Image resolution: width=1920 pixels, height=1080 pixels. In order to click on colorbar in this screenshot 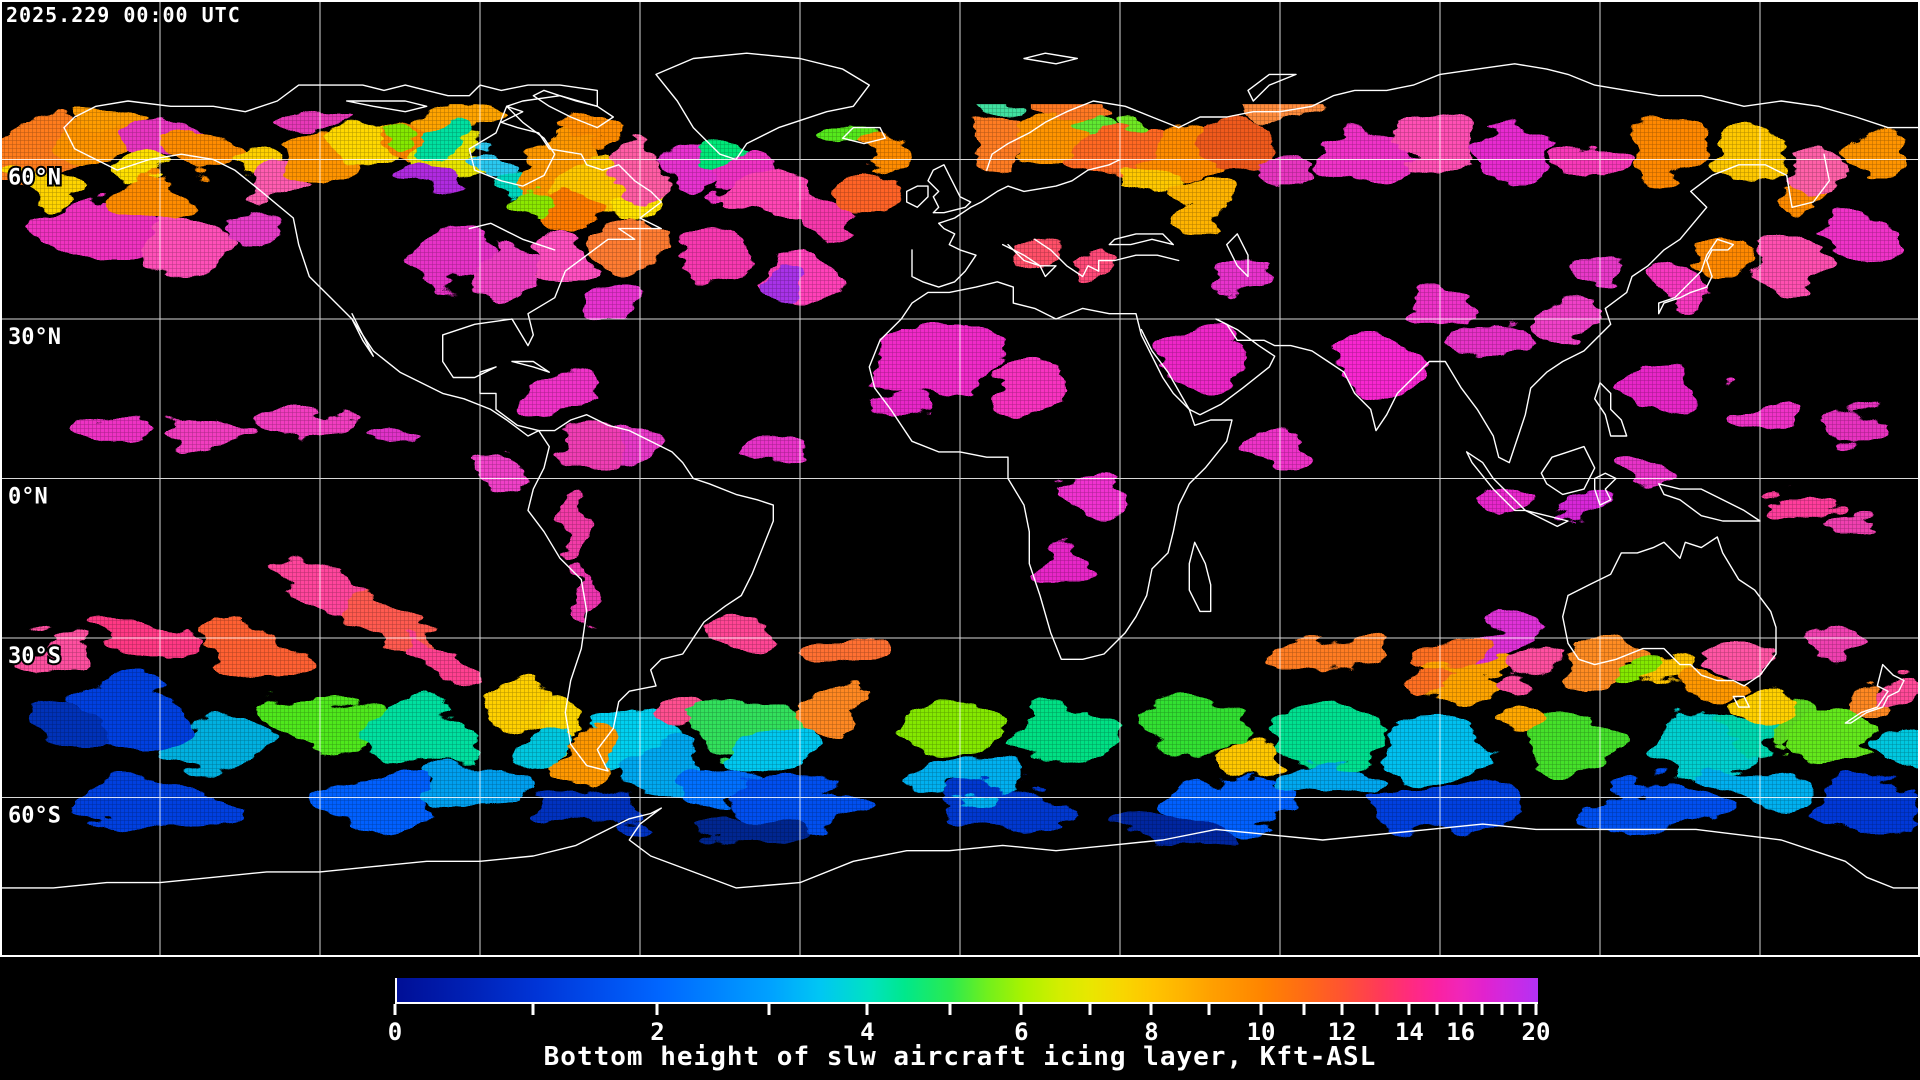, I will do `click(966, 990)`.